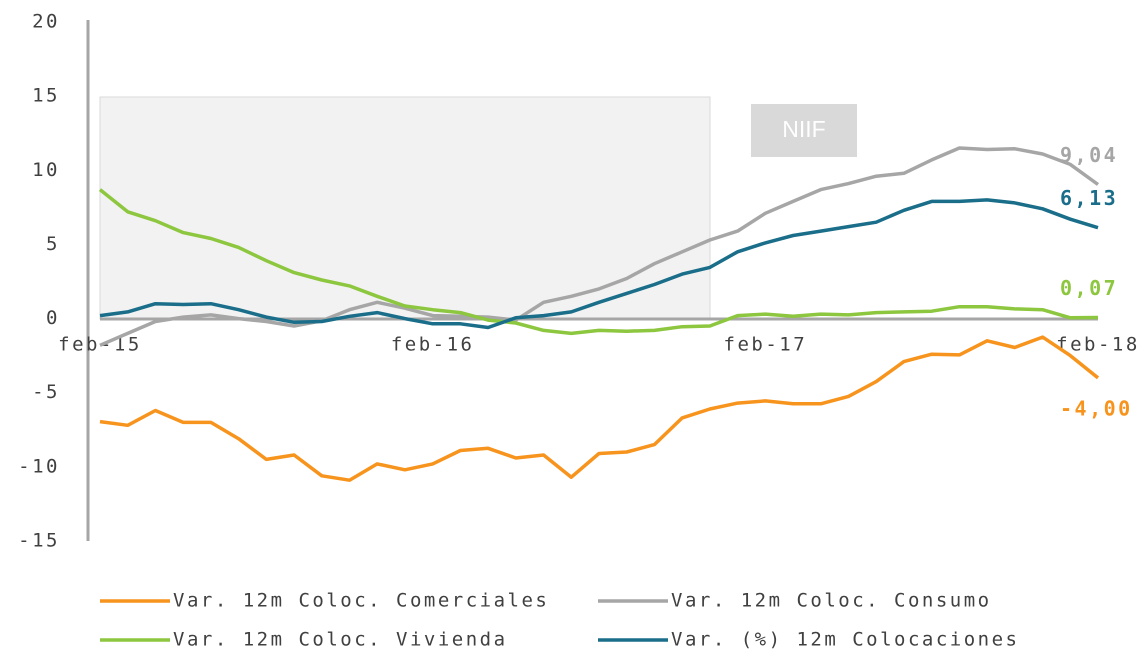  I want to click on value-label: -4,00, so click(1096, 408).